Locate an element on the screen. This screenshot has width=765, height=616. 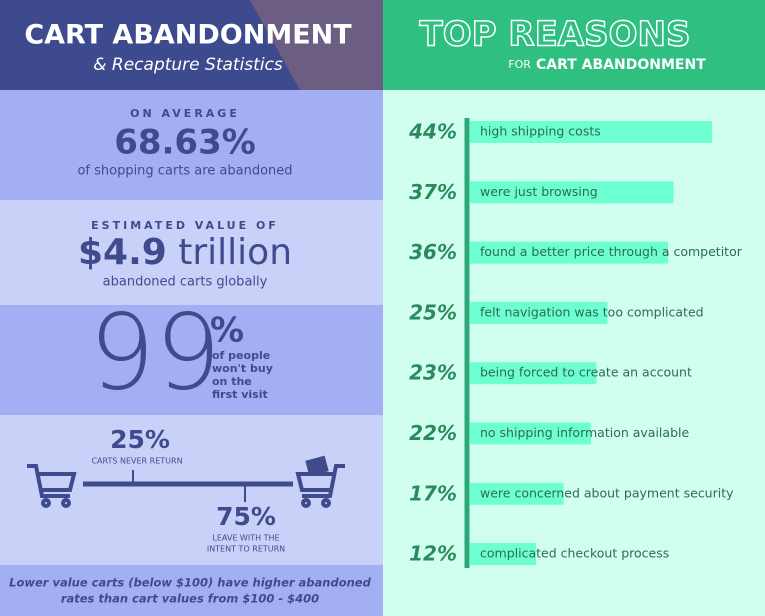
footnote-line: rates than cart values from $100 - $400 is located at coordinates (190, 599).